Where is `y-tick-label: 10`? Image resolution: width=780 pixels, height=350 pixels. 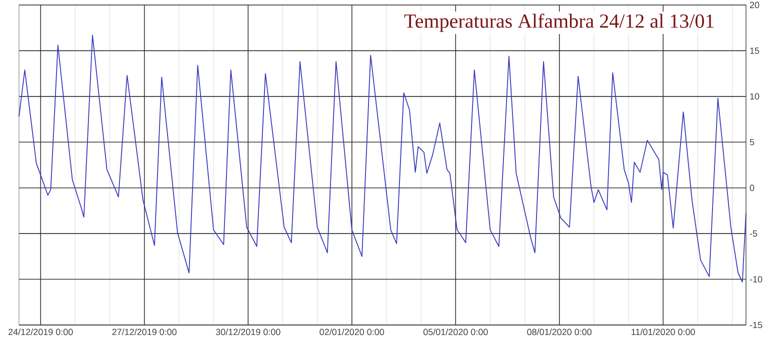
y-tick-label: 10 is located at coordinates (755, 96).